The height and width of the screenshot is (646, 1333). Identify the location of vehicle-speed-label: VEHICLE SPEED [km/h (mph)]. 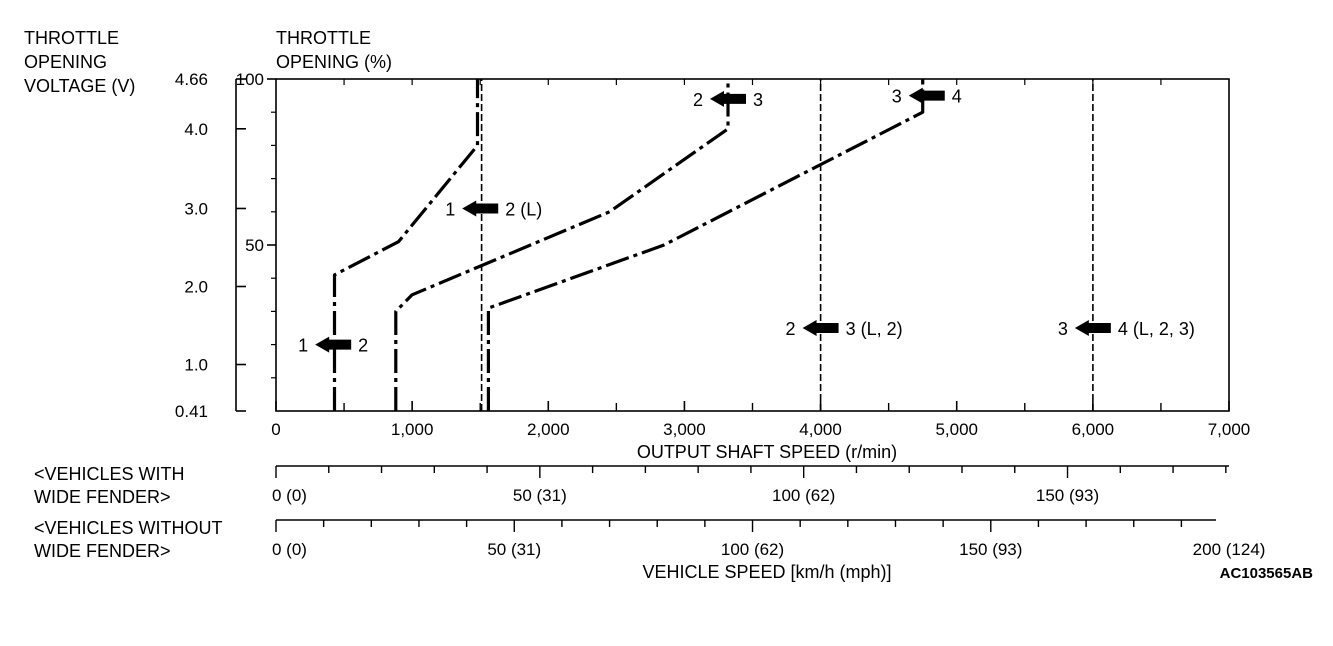
(766, 572).